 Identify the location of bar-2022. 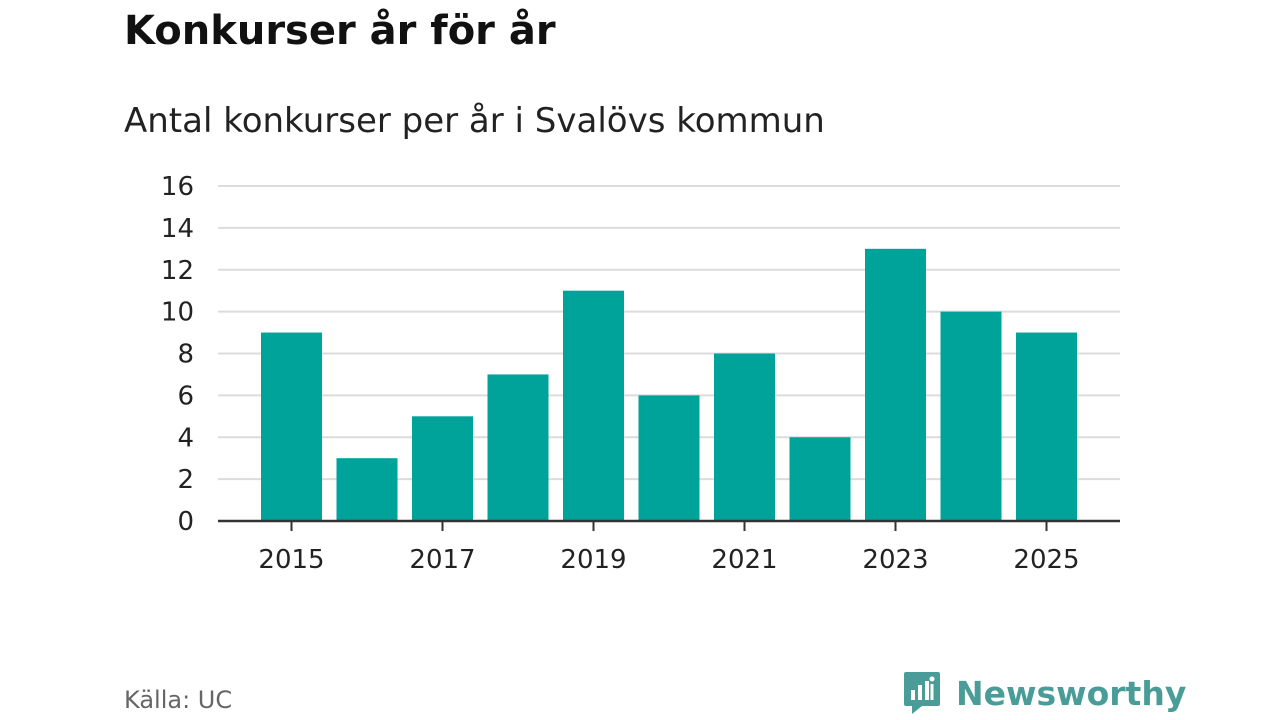
(820, 479).